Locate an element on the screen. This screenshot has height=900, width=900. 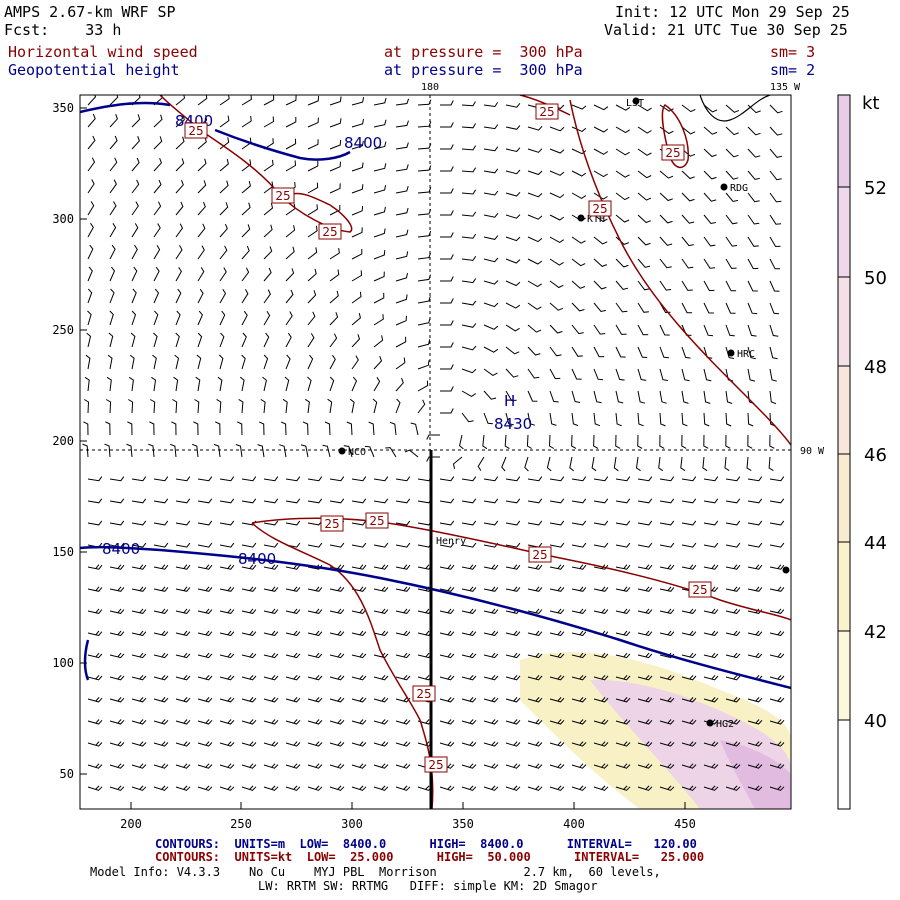
station-unnamed-east is located at coordinates (786, 570).